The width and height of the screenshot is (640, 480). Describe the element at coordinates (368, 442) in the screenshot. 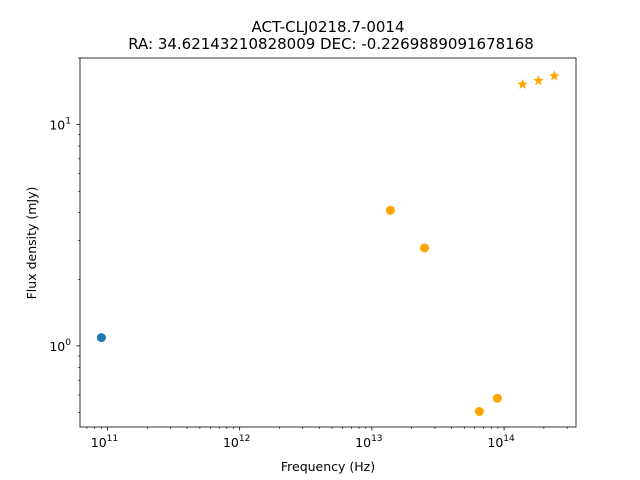

I see `x-tick-label: 1013` at that location.